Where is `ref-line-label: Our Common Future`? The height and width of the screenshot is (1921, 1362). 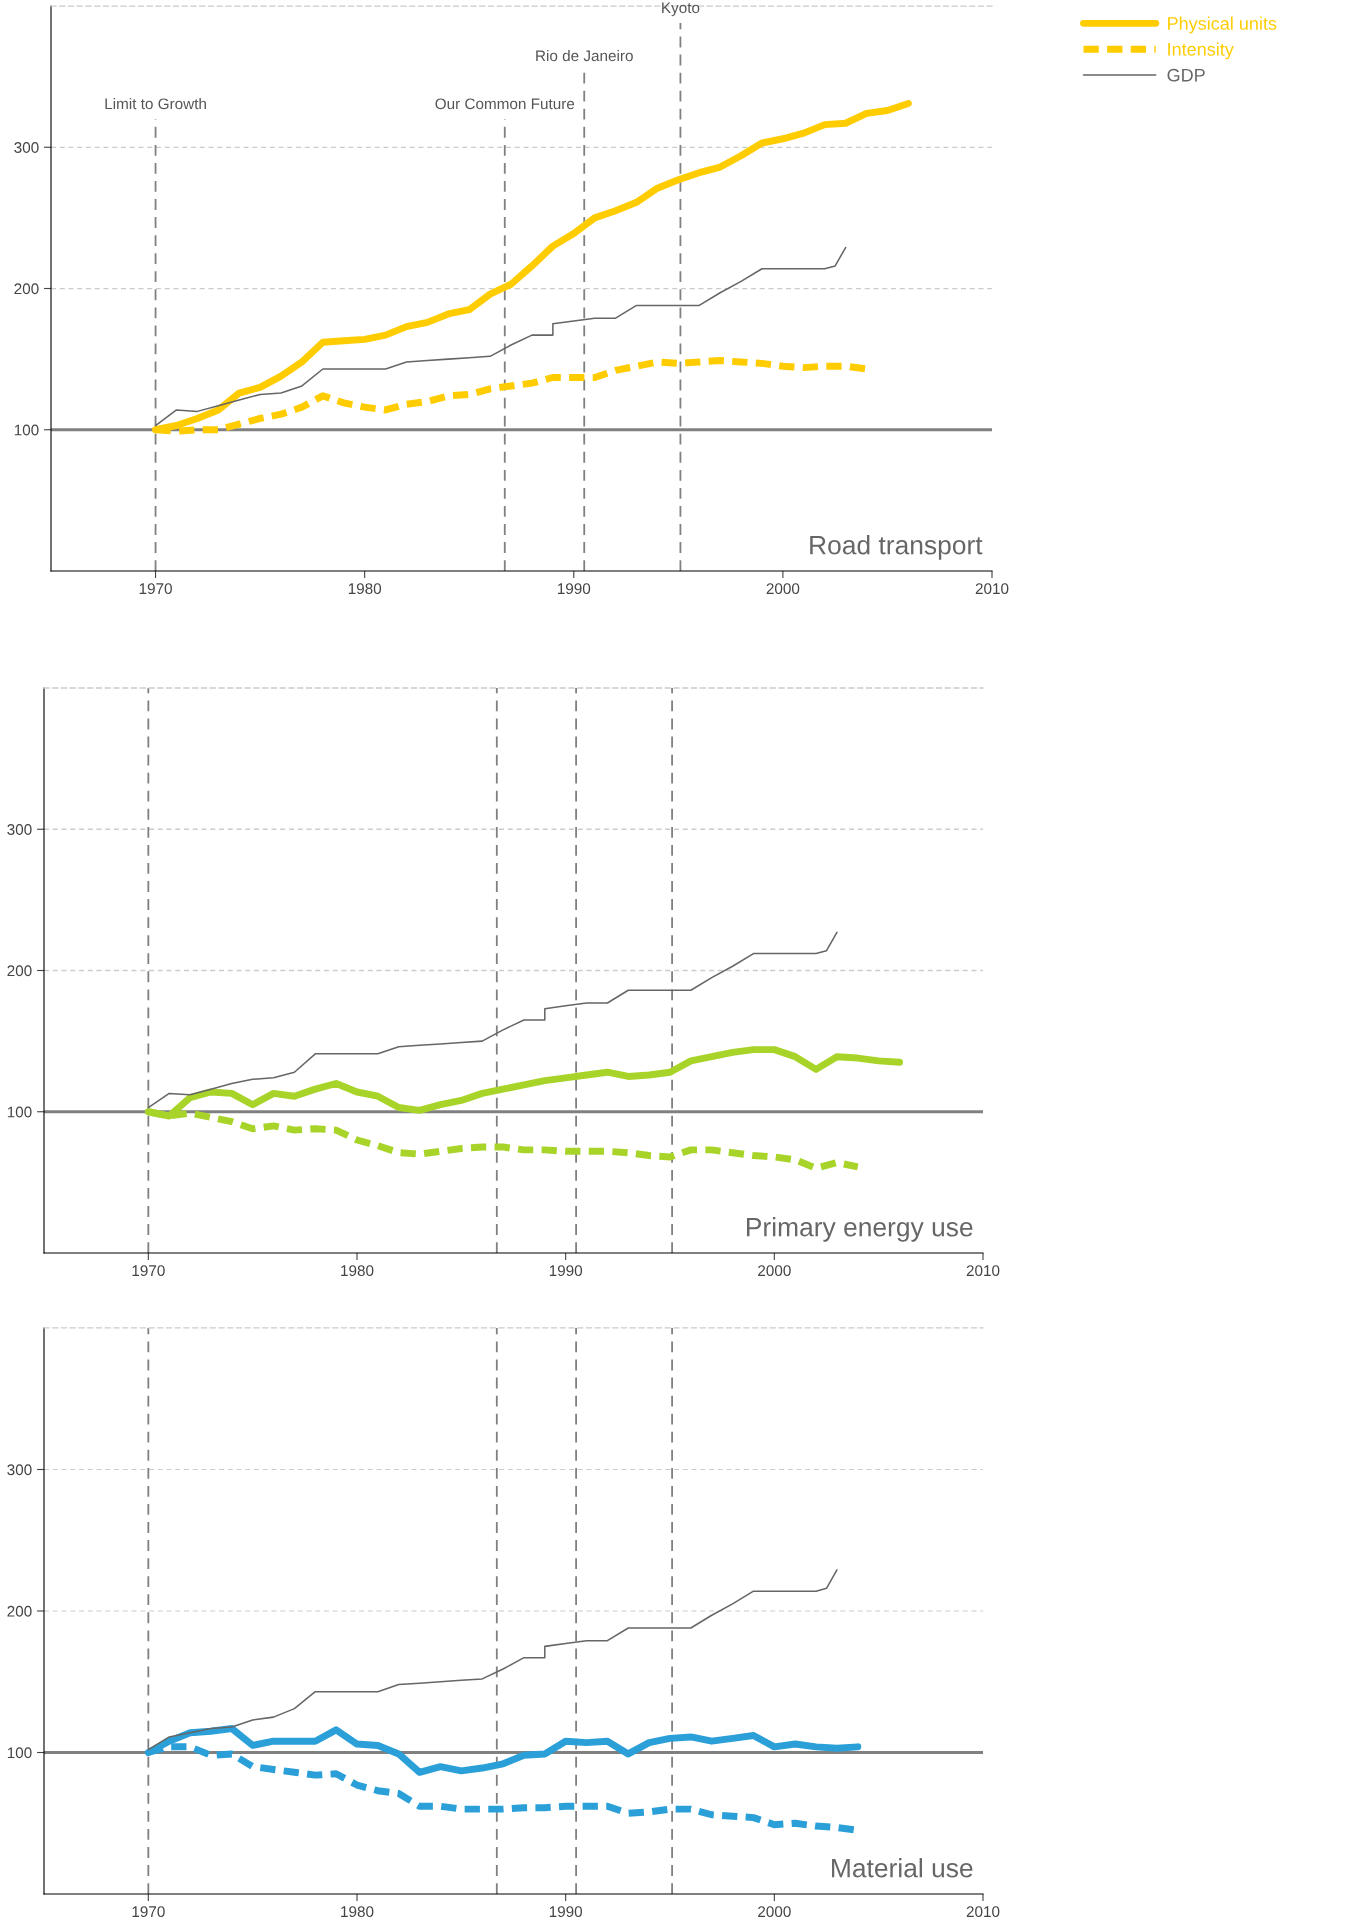
ref-line-label: Our Common Future is located at coordinates (505, 104).